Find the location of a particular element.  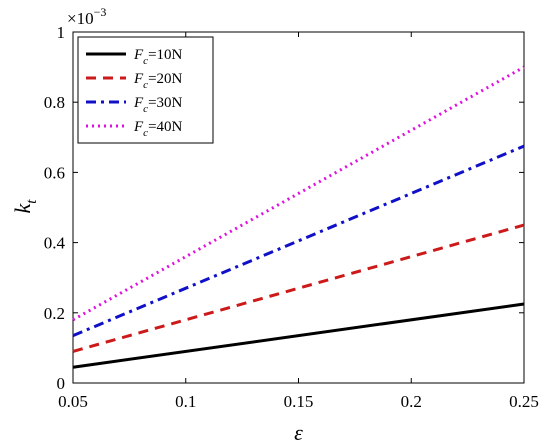

legend-entry-label: Fc=30N is located at coordinates (158, 105).